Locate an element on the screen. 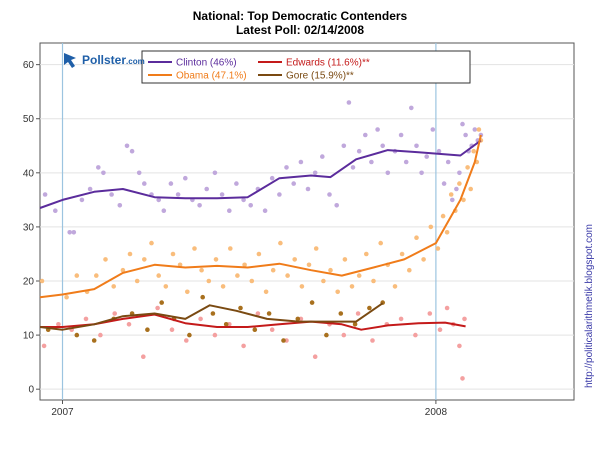  y-tick-label: 30 is located at coordinates (29, 227).